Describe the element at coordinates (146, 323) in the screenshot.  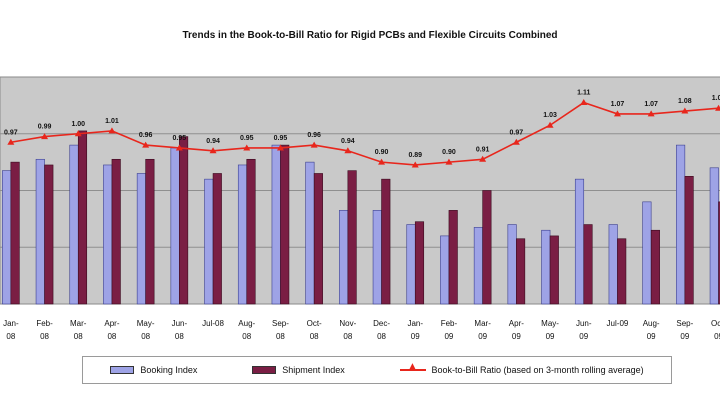
I see `x-tick-label: May-` at that location.